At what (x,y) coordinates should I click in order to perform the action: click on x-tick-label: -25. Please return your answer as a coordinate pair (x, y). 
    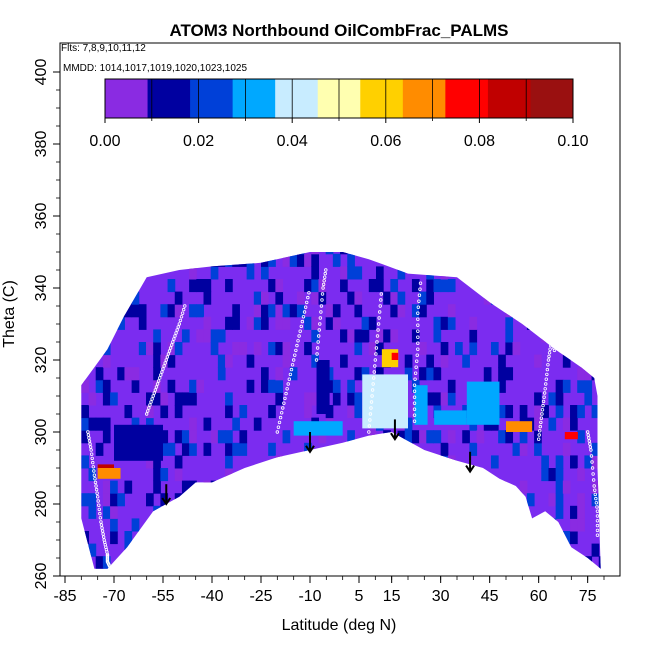
    Looking at the image, I should click on (260, 596).